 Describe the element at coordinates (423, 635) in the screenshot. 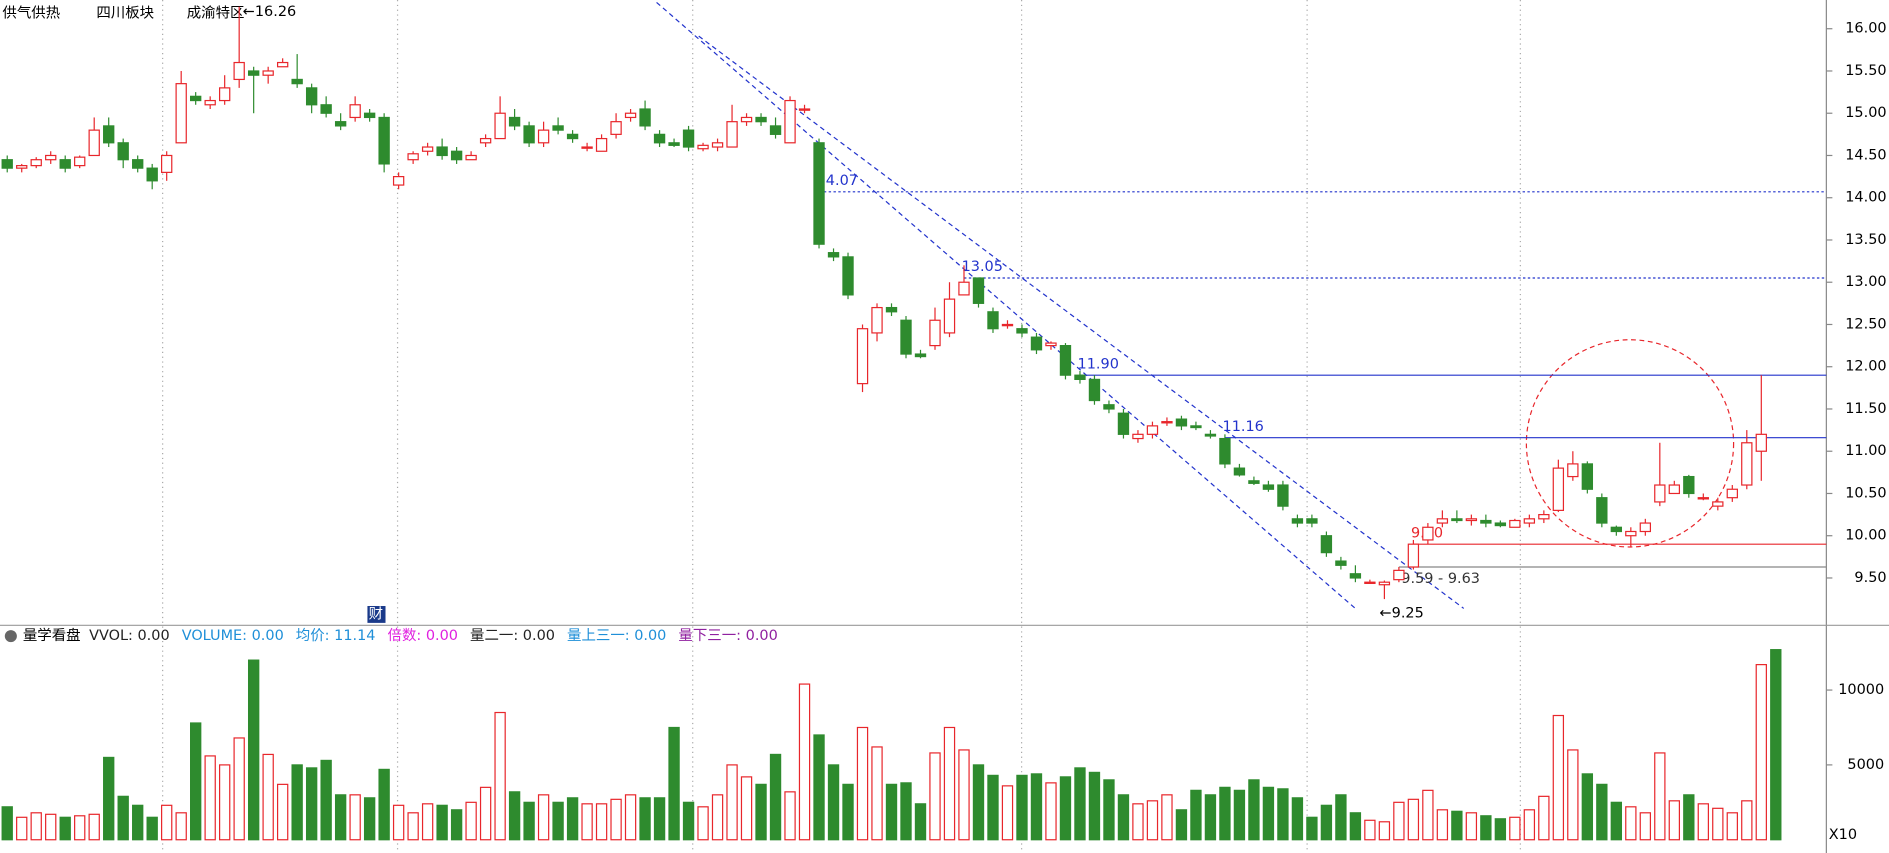

I see `indicator: 倍数: 0.00` at that location.